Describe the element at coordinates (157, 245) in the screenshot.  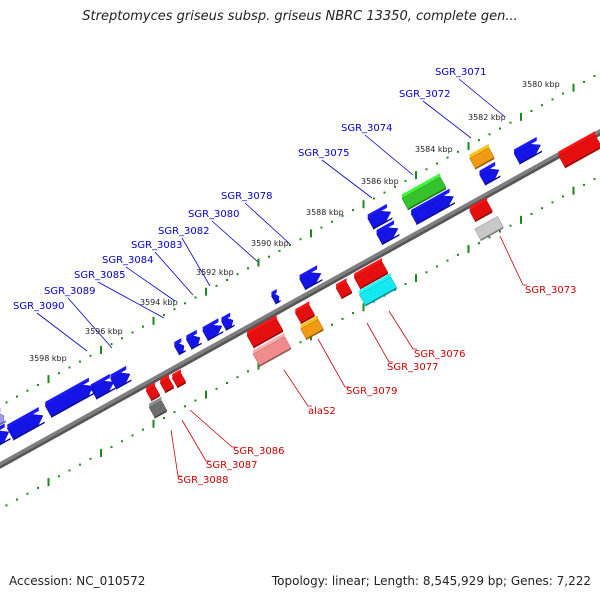
I see `forward-gene-label: SGR_3083` at that location.